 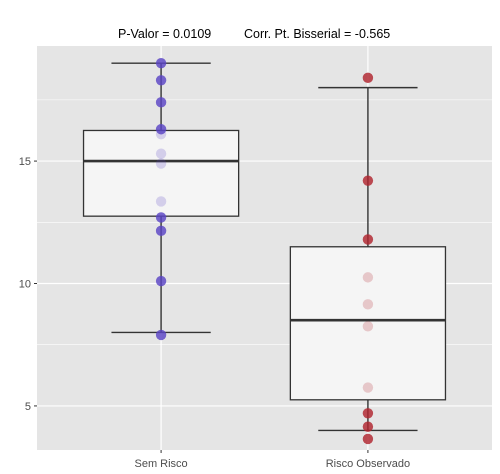 I want to click on box-sem-risco, so click(x=161, y=173).